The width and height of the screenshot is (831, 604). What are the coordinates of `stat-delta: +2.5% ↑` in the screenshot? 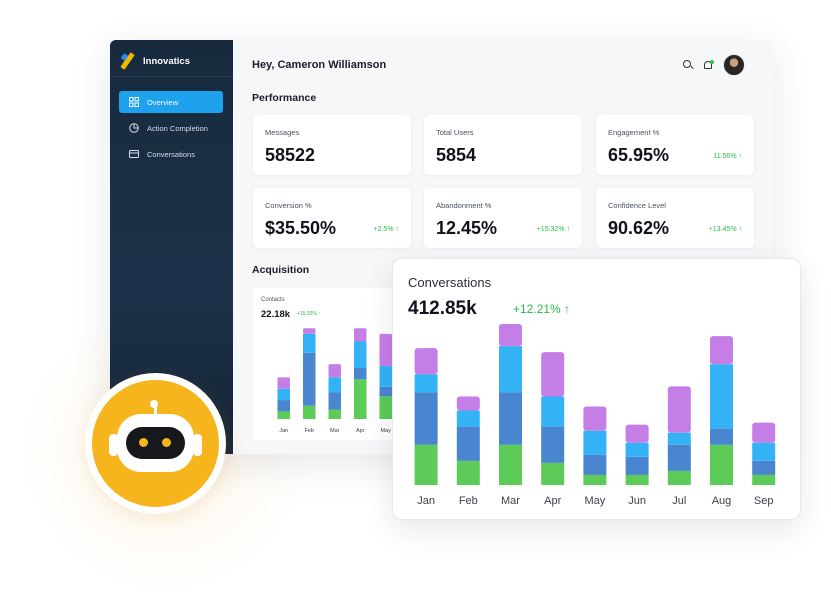 It's located at (386, 229).